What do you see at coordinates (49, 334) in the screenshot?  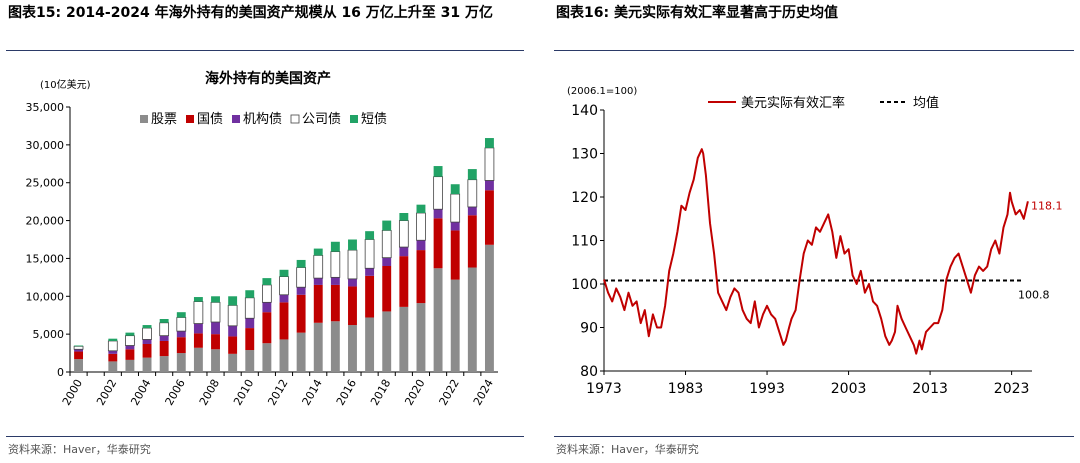 I see `y-tick-label: 5,000` at bounding box center [49, 334].